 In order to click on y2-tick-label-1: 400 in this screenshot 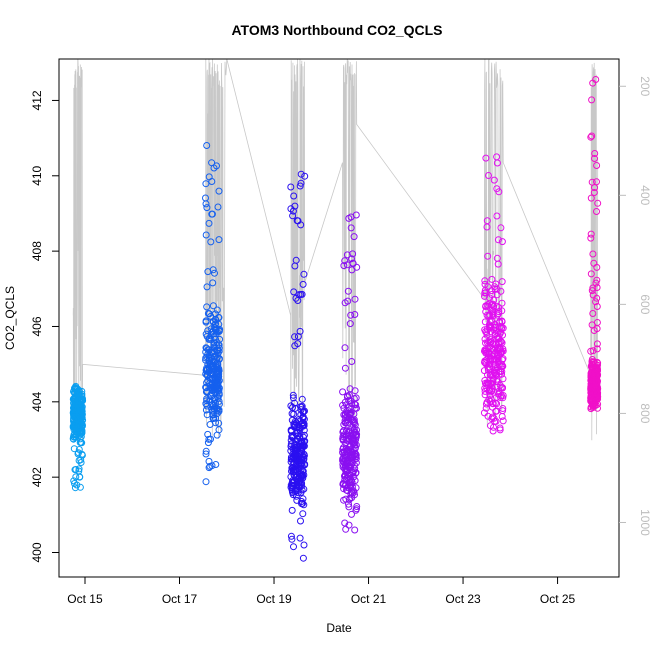, I will do `click(644, 195)`.